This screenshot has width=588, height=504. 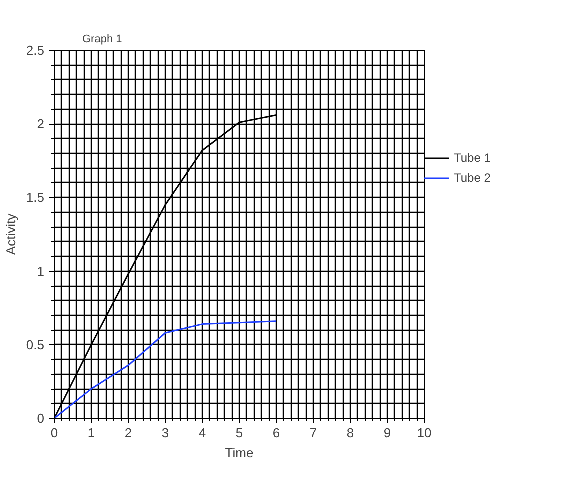 What do you see at coordinates (41, 124) in the screenshot?
I see `y-tick-label: 2` at bounding box center [41, 124].